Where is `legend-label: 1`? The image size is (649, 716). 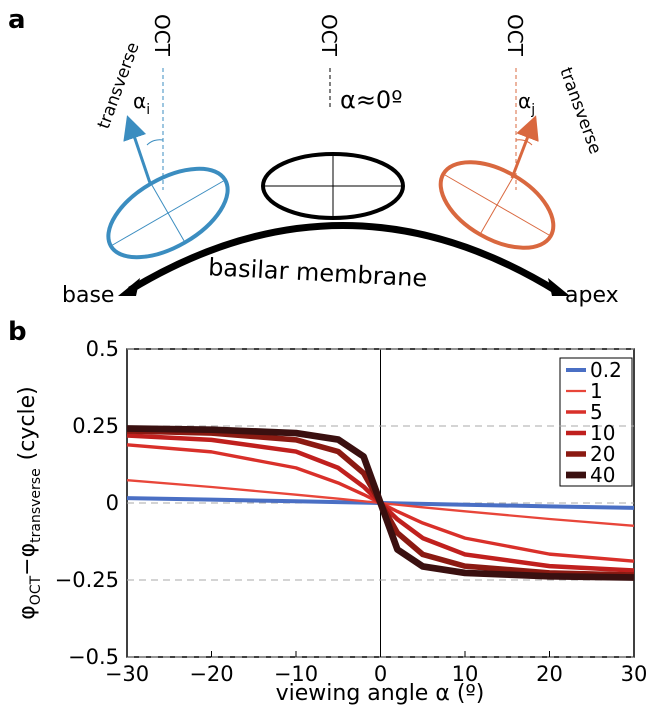
legend-label: 1 is located at coordinates (596, 391).